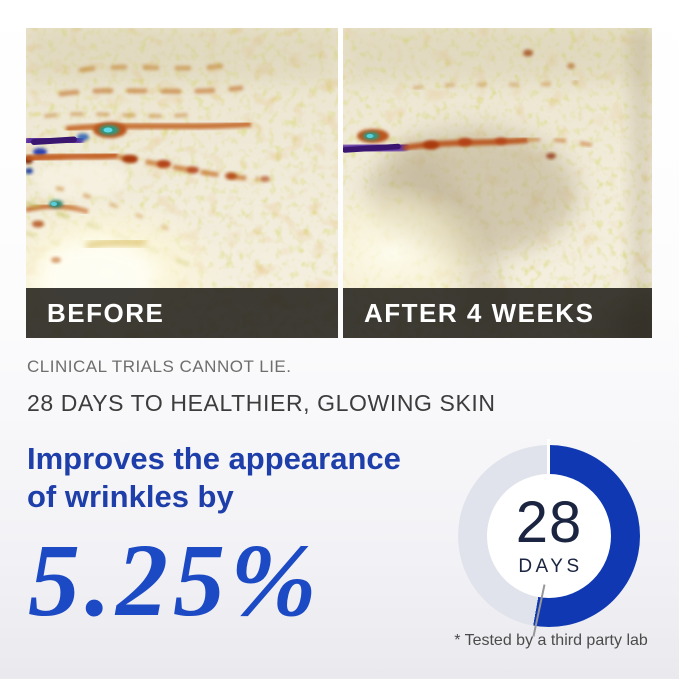  What do you see at coordinates (106, 312) in the screenshot?
I see `before-label: BEFORE` at bounding box center [106, 312].